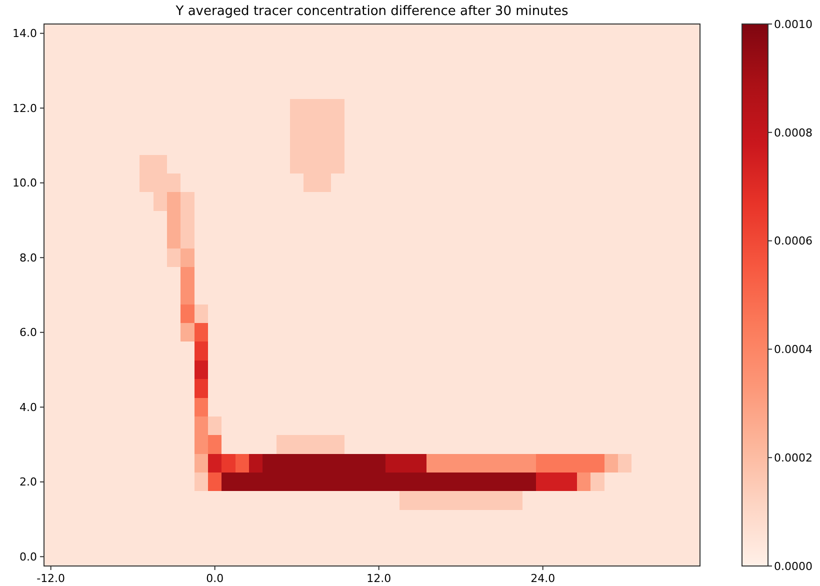  What do you see at coordinates (24, 183) in the screenshot?
I see `y-tick-label: 10.0` at bounding box center [24, 183].